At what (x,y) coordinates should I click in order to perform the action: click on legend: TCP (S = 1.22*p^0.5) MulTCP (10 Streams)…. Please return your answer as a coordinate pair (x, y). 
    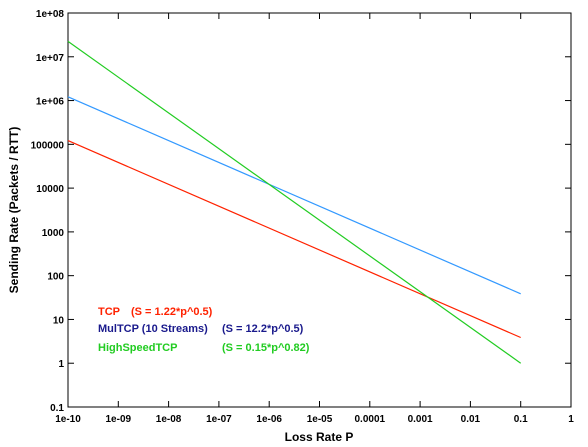
    Looking at the image, I should click on (204, 330).